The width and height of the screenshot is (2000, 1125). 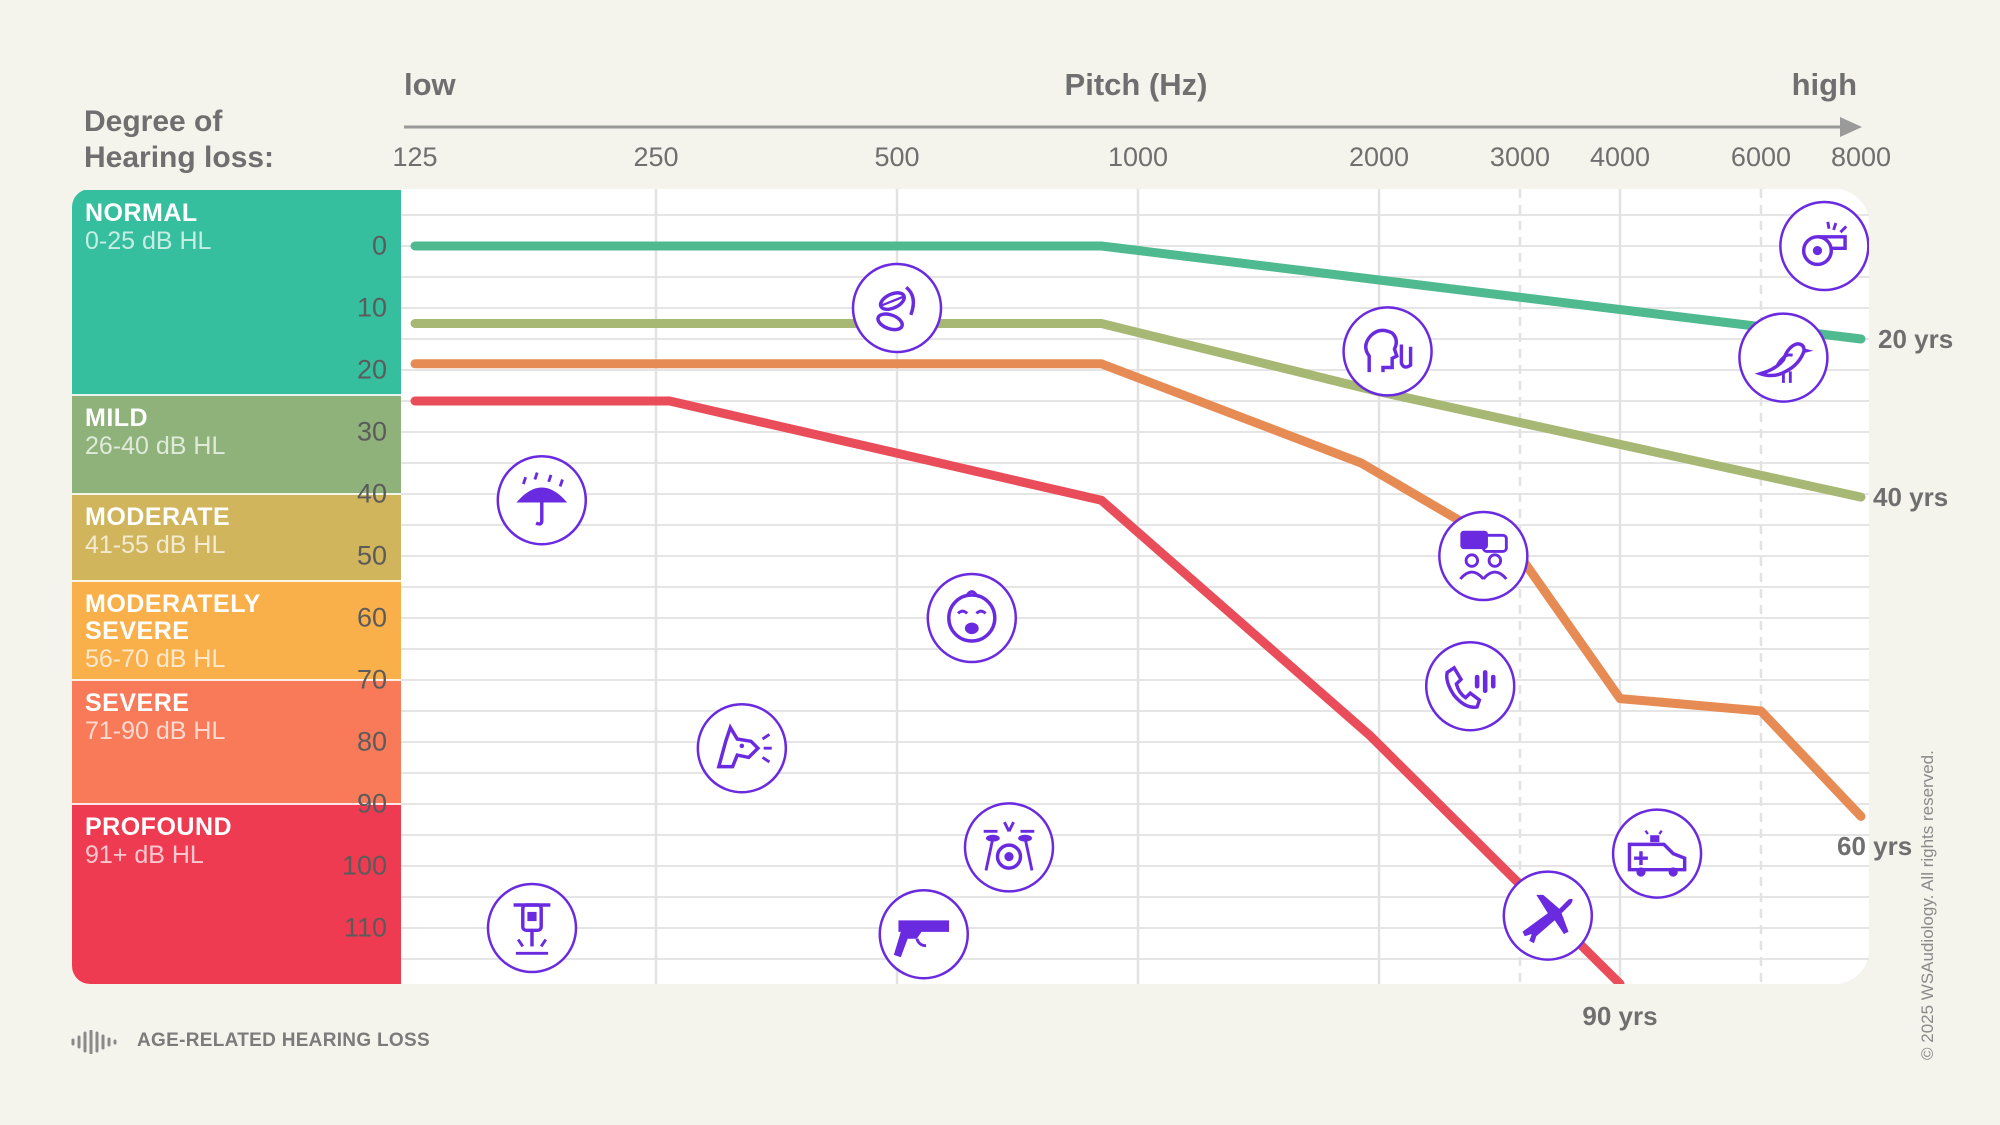 What do you see at coordinates (1548, 915) in the screenshot?
I see `airplane-icon` at bounding box center [1548, 915].